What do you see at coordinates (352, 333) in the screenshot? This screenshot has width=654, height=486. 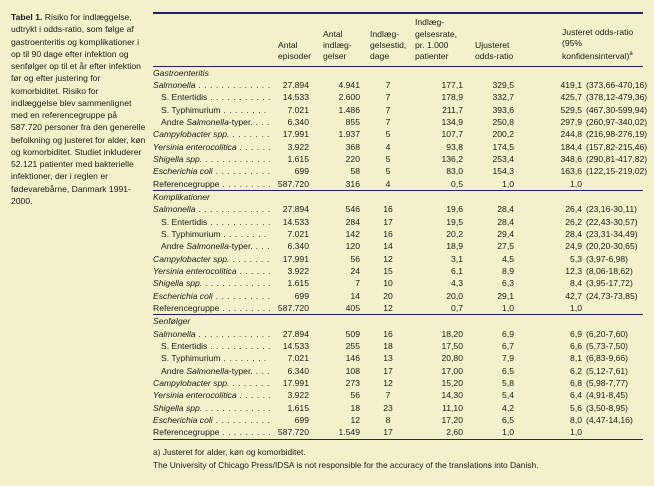 I see `table-cell: 509` at bounding box center [352, 333].